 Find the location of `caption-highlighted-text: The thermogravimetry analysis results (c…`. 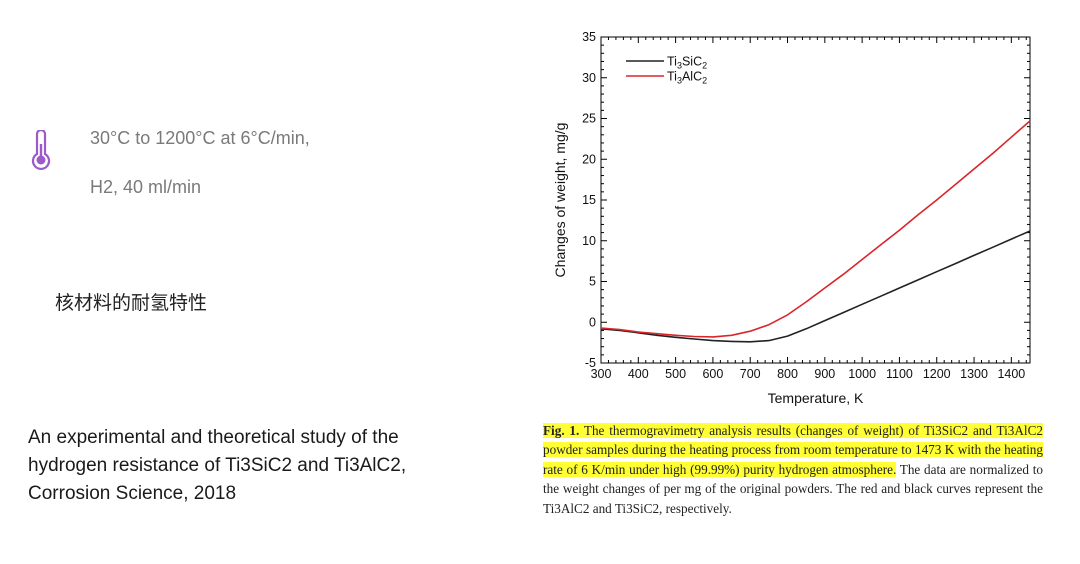

caption-highlighted-text: The thermogravimetry analysis results (c… is located at coordinates (793, 450).